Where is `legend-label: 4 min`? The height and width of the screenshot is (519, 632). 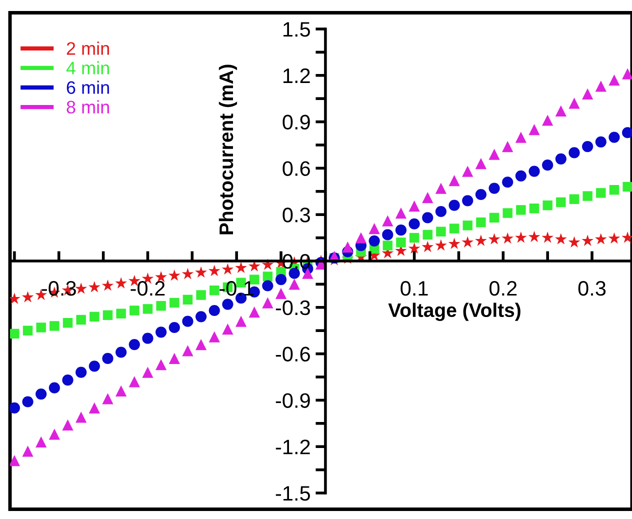
legend-label: 4 min is located at coordinates (87, 67).